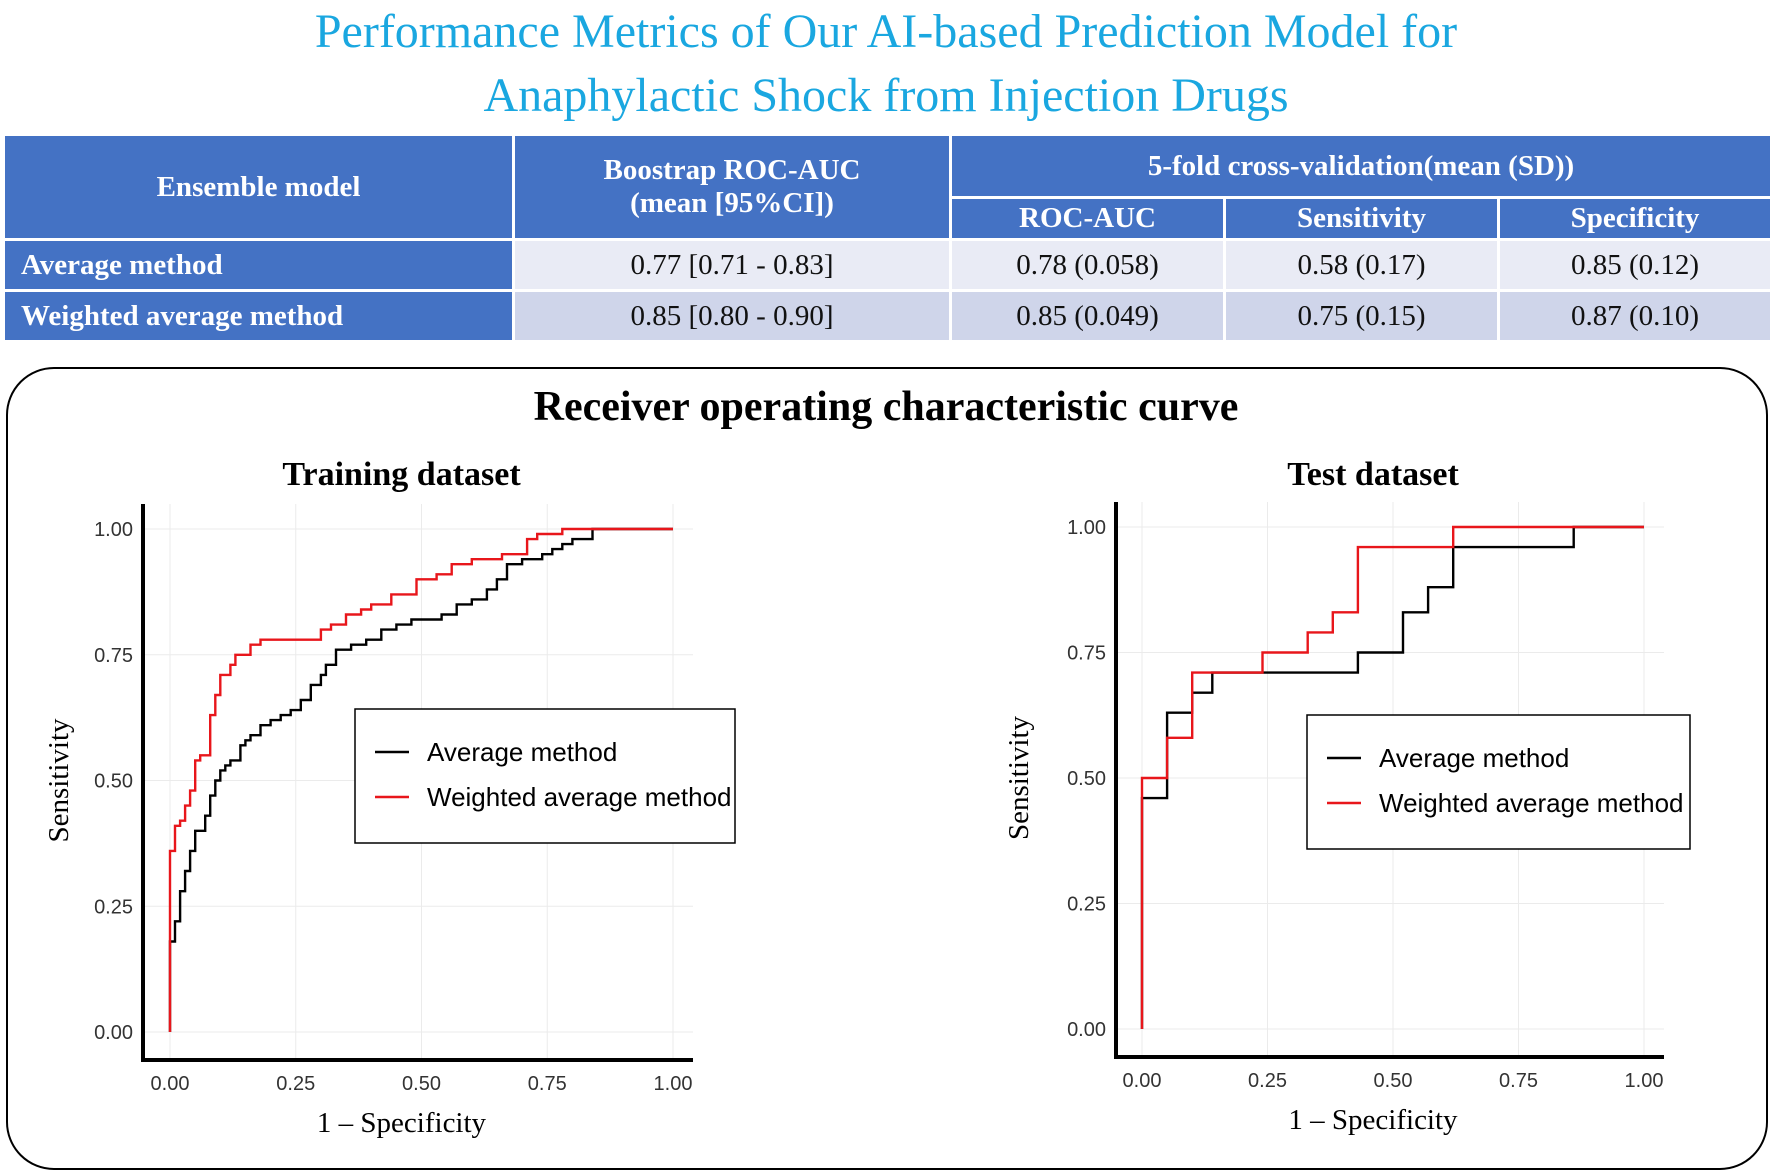 This screenshot has height=1172, width=1772. What do you see at coordinates (1373, 474) in the screenshot?
I see `test-title: Test dataset` at bounding box center [1373, 474].